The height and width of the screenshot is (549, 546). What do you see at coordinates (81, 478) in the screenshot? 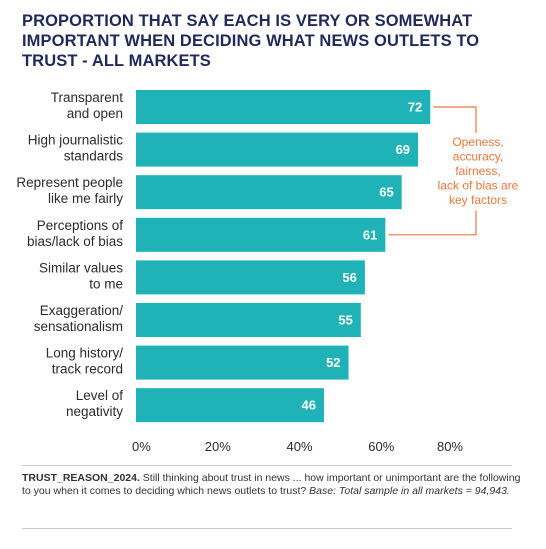
I see `footnote-code: TRUST_REASON_2024.` at bounding box center [81, 478].